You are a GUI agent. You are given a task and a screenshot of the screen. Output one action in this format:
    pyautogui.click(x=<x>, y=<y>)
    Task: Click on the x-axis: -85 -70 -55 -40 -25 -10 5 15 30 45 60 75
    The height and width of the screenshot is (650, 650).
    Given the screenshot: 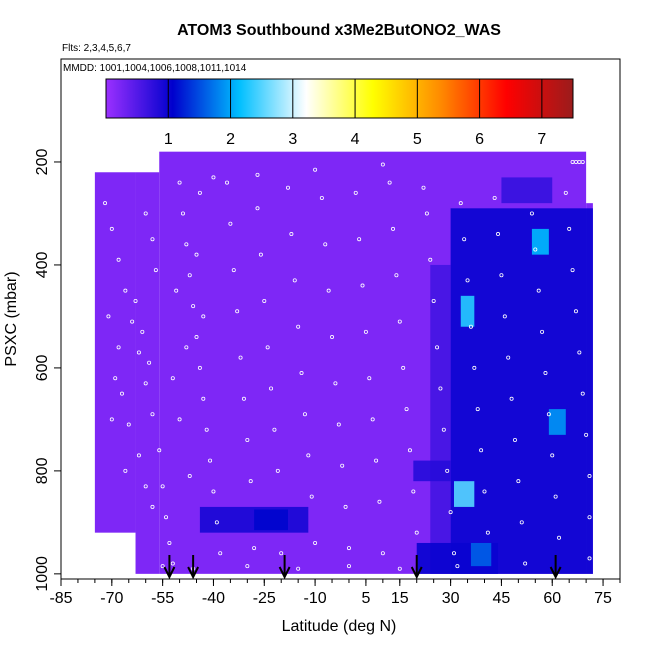 What is the action you would take?
    pyautogui.click(x=335, y=593)
    